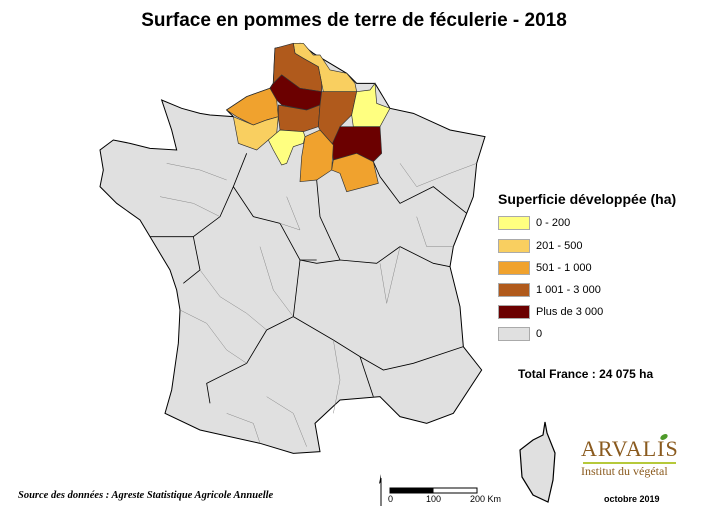 The width and height of the screenshot is (708, 520). Describe the element at coordinates (632, 499) in the screenshot. I see `date: octobre 2019` at that location.